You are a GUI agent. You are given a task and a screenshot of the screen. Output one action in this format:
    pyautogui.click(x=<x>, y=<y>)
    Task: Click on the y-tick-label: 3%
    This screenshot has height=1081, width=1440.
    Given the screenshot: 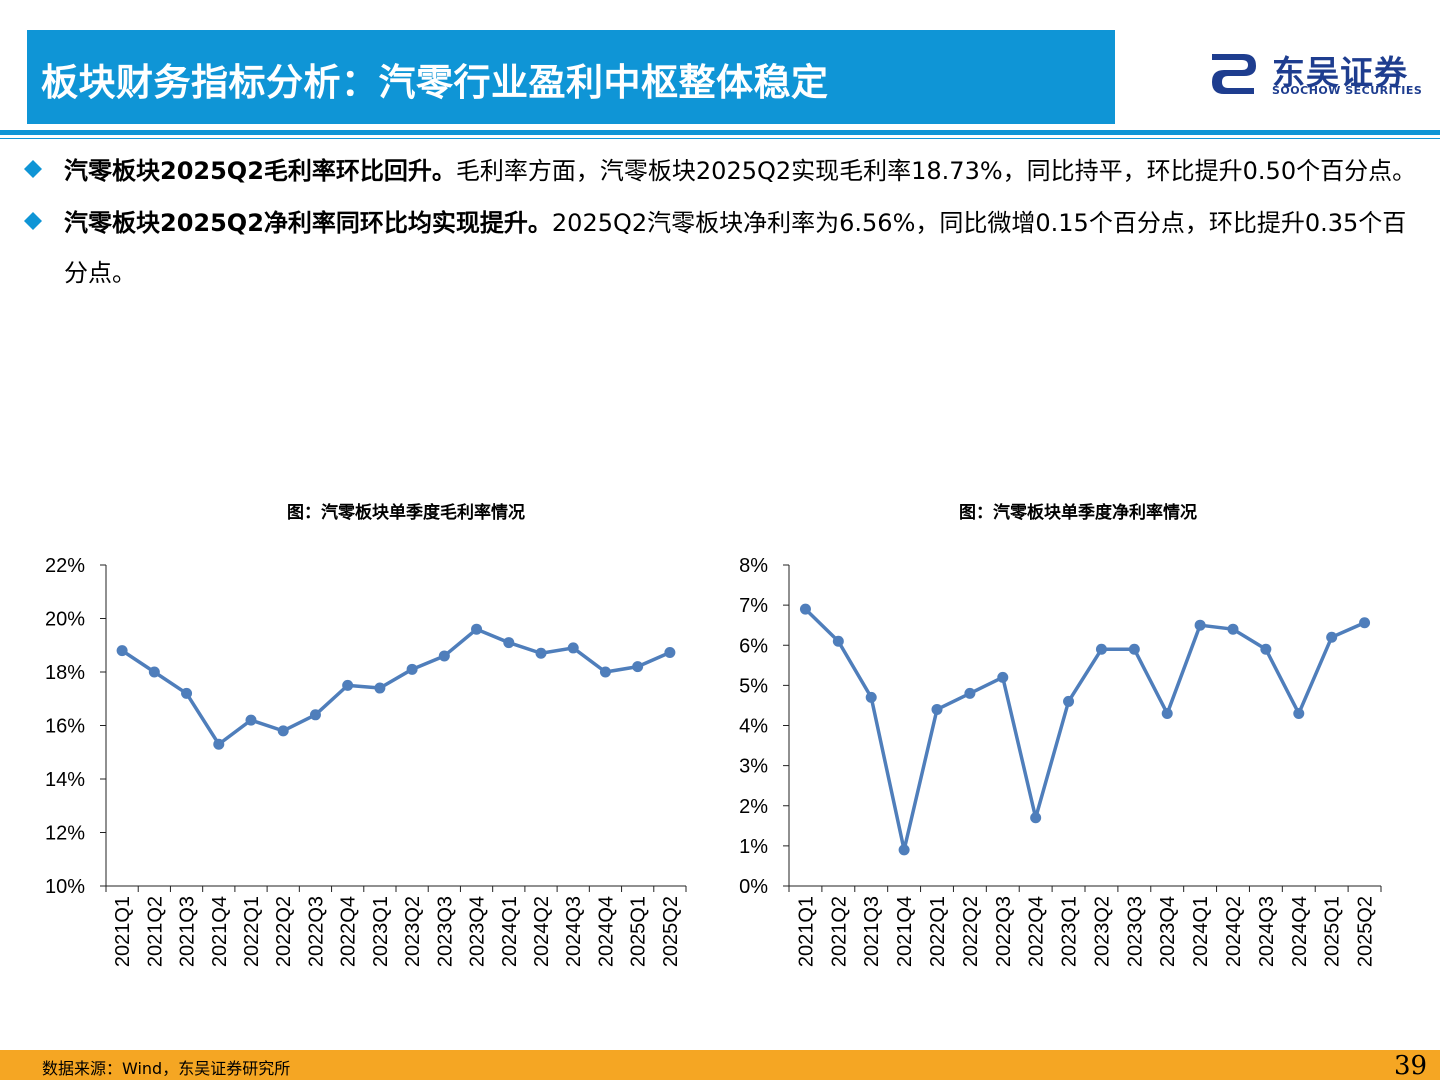 What is the action you would take?
    pyautogui.click(x=753, y=767)
    